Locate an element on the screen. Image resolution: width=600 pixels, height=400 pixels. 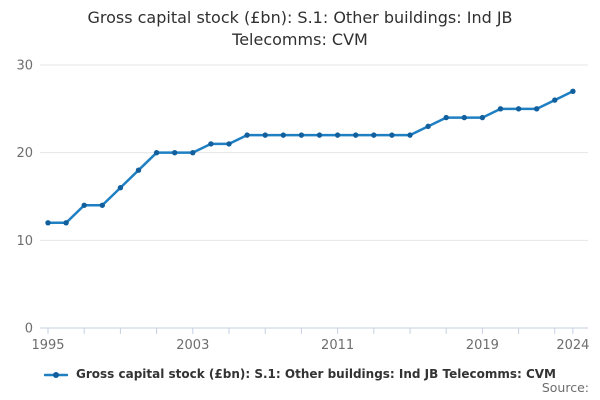
legend-line-marker-icon is located at coordinates (56, 374).